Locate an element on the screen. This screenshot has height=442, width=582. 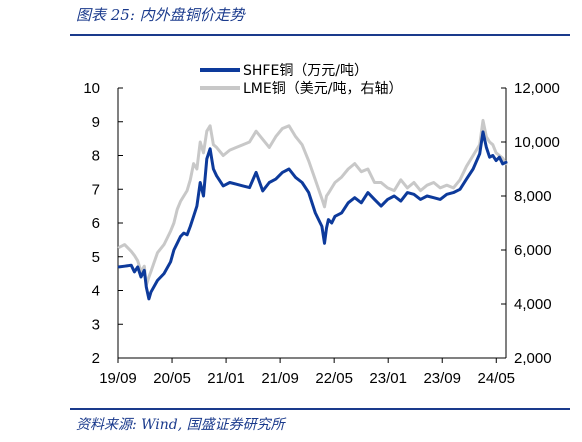
y-right-tick-label: 4,000 is located at coordinates (533, 304).